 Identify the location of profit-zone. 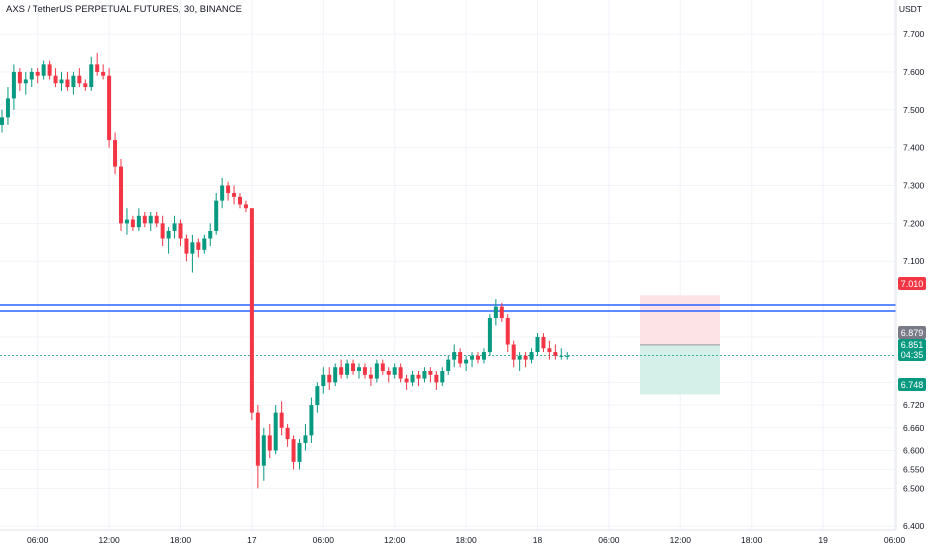
(680, 369).